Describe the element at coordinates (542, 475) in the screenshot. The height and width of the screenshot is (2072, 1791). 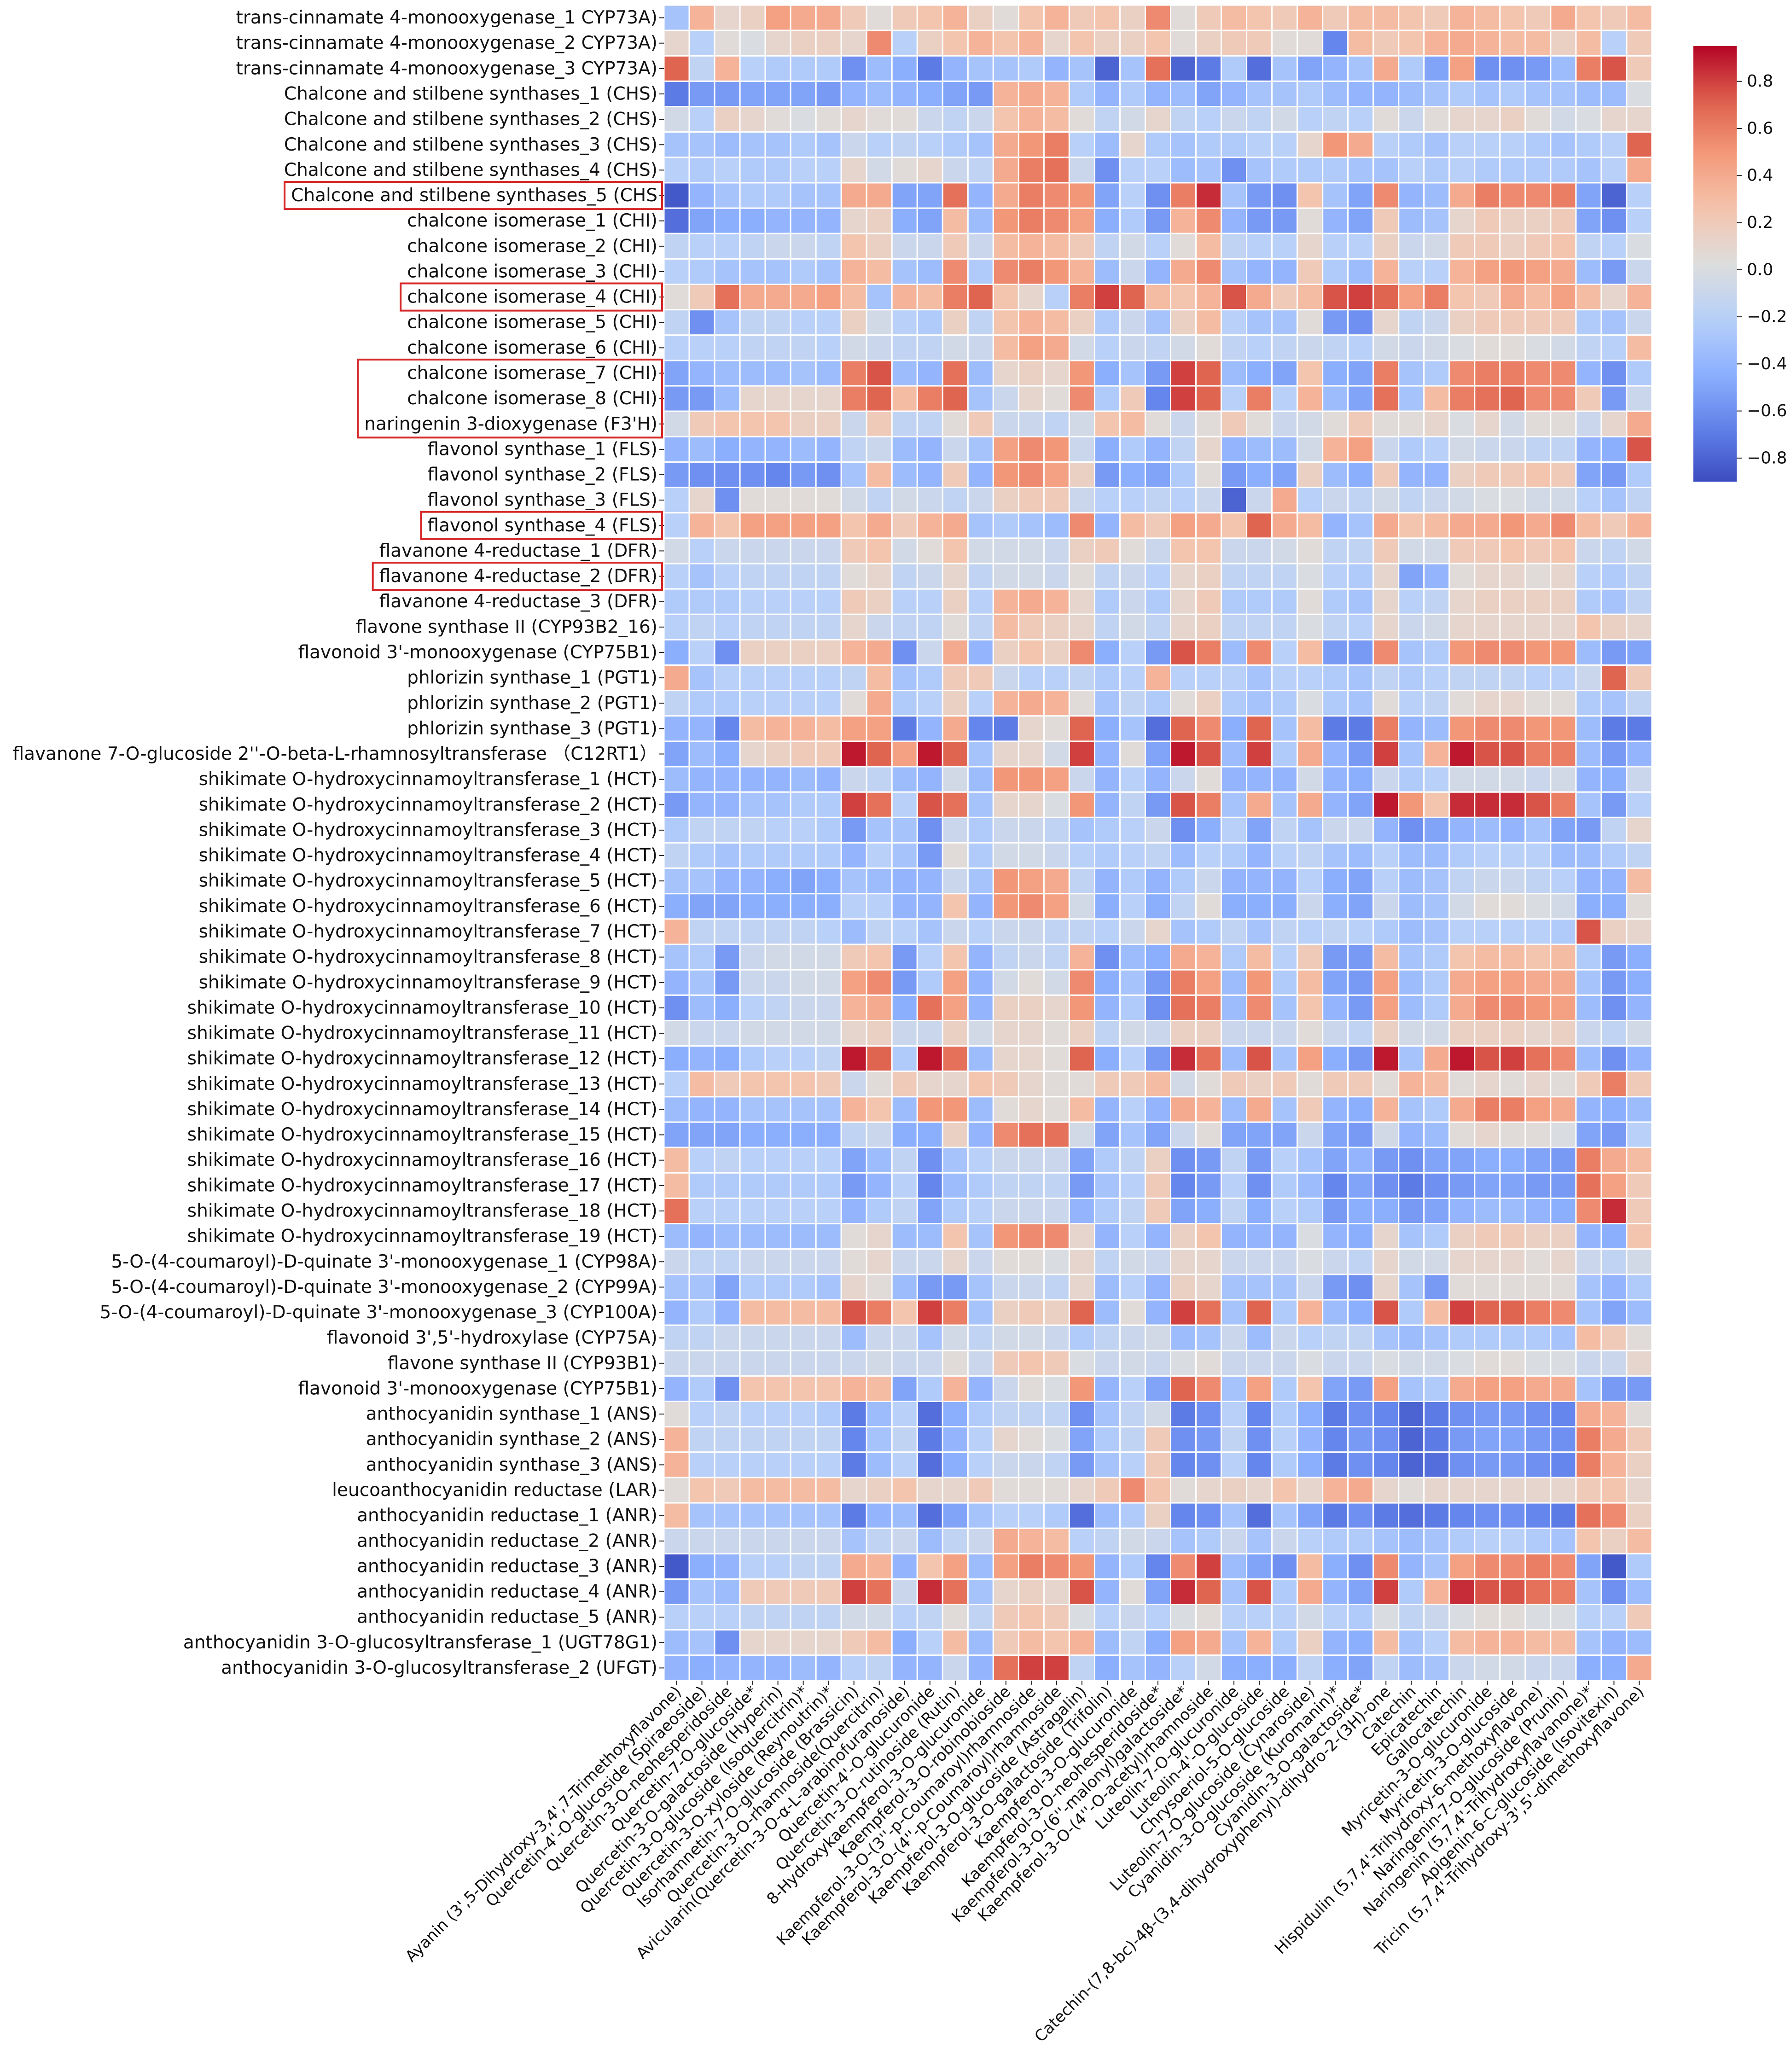
I see `row-label: flavonol synthase_2 (FLS)` at that location.